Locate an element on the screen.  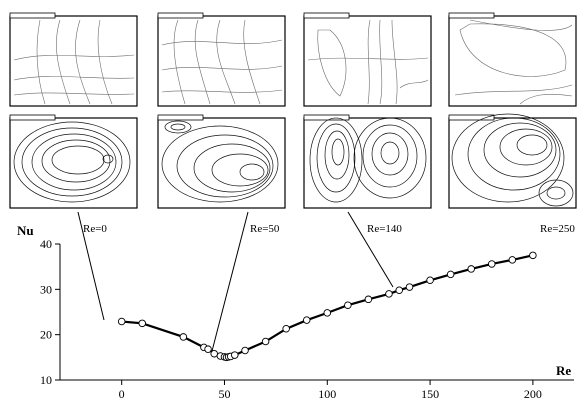
leader-line-re140 is located at coordinates (370, 249).